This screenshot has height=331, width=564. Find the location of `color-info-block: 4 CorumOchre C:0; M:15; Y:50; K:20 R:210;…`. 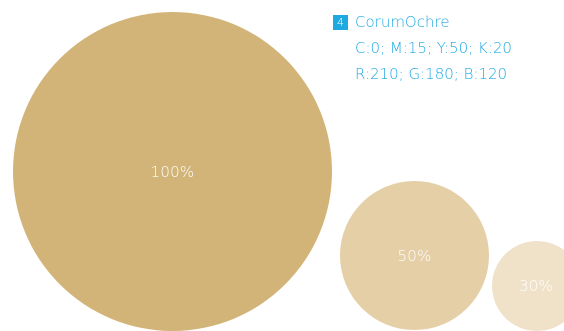

color-info-block: 4 CorumOchre C:0; M:15; Y:50; K:20 R:210;… is located at coordinates (422, 48).